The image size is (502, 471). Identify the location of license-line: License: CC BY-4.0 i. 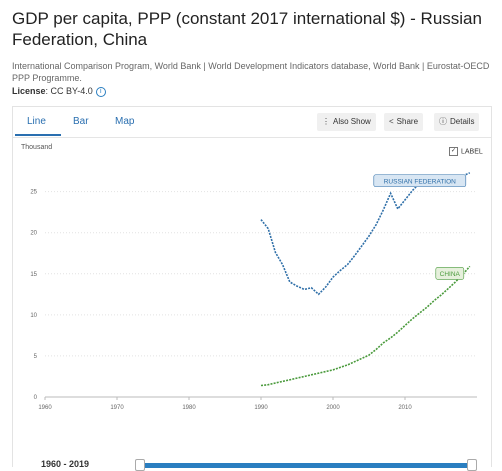
(59, 91).